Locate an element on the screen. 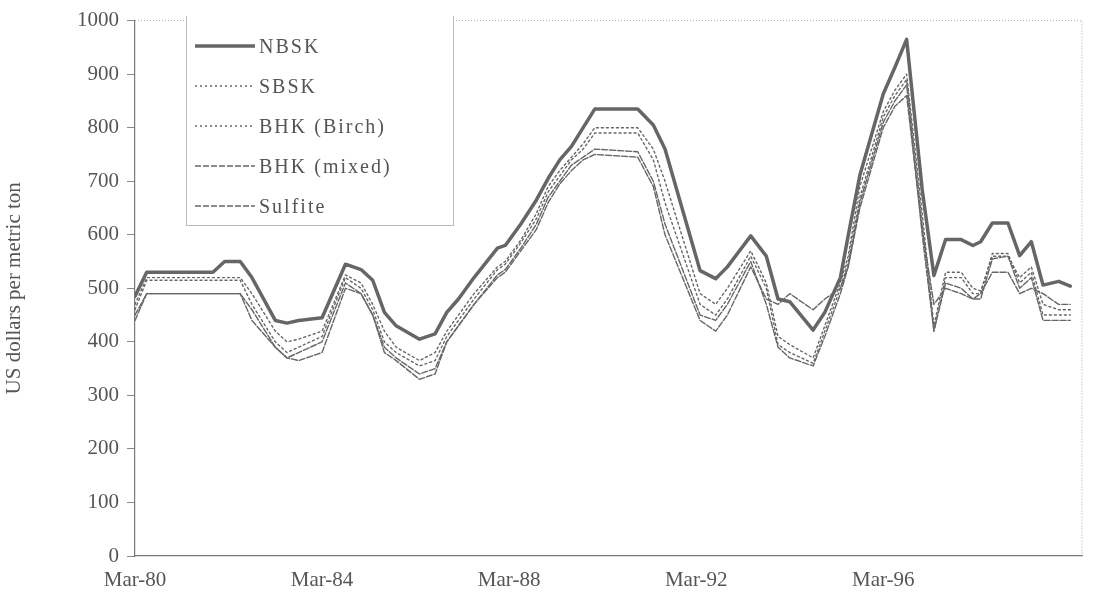 The image size is (1106, 614). y-tick-label: 100 is located at coordinates (103, 500).